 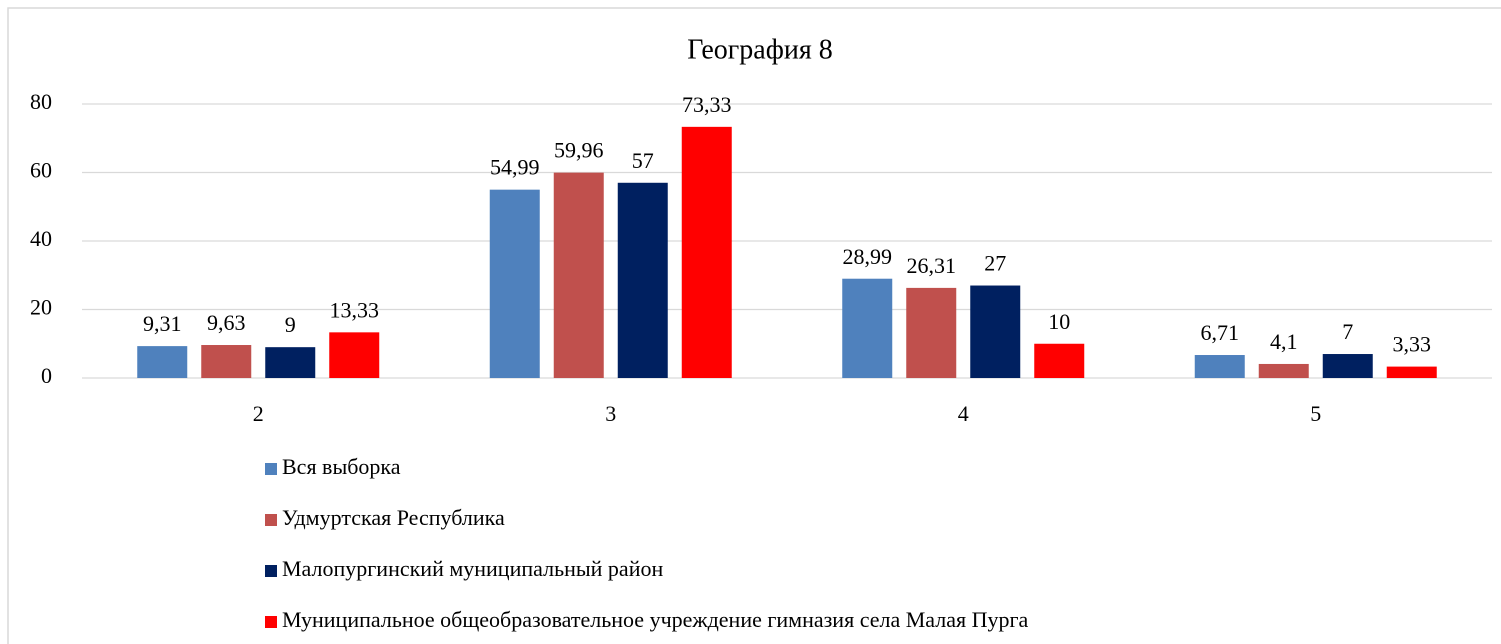 I want to click on y-tick-label: 60, so click(x=41, y=170).